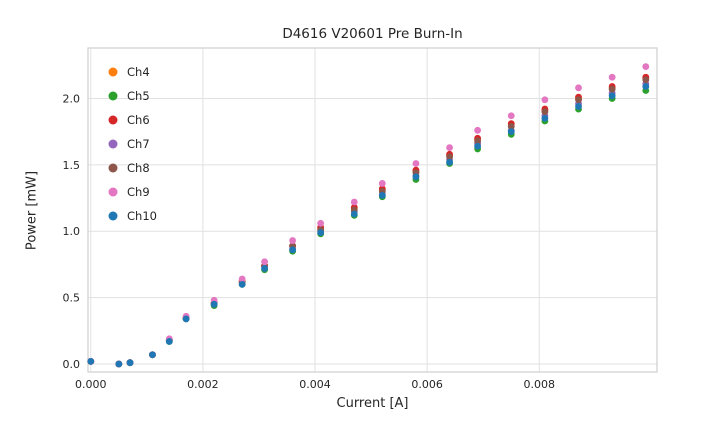 The width and height of the screenshot is (720, 432). What do you see at coordinates (91, 384) in the screenshot?
I see `x-tick-label: 0.000` at bounding box center [91, 384].